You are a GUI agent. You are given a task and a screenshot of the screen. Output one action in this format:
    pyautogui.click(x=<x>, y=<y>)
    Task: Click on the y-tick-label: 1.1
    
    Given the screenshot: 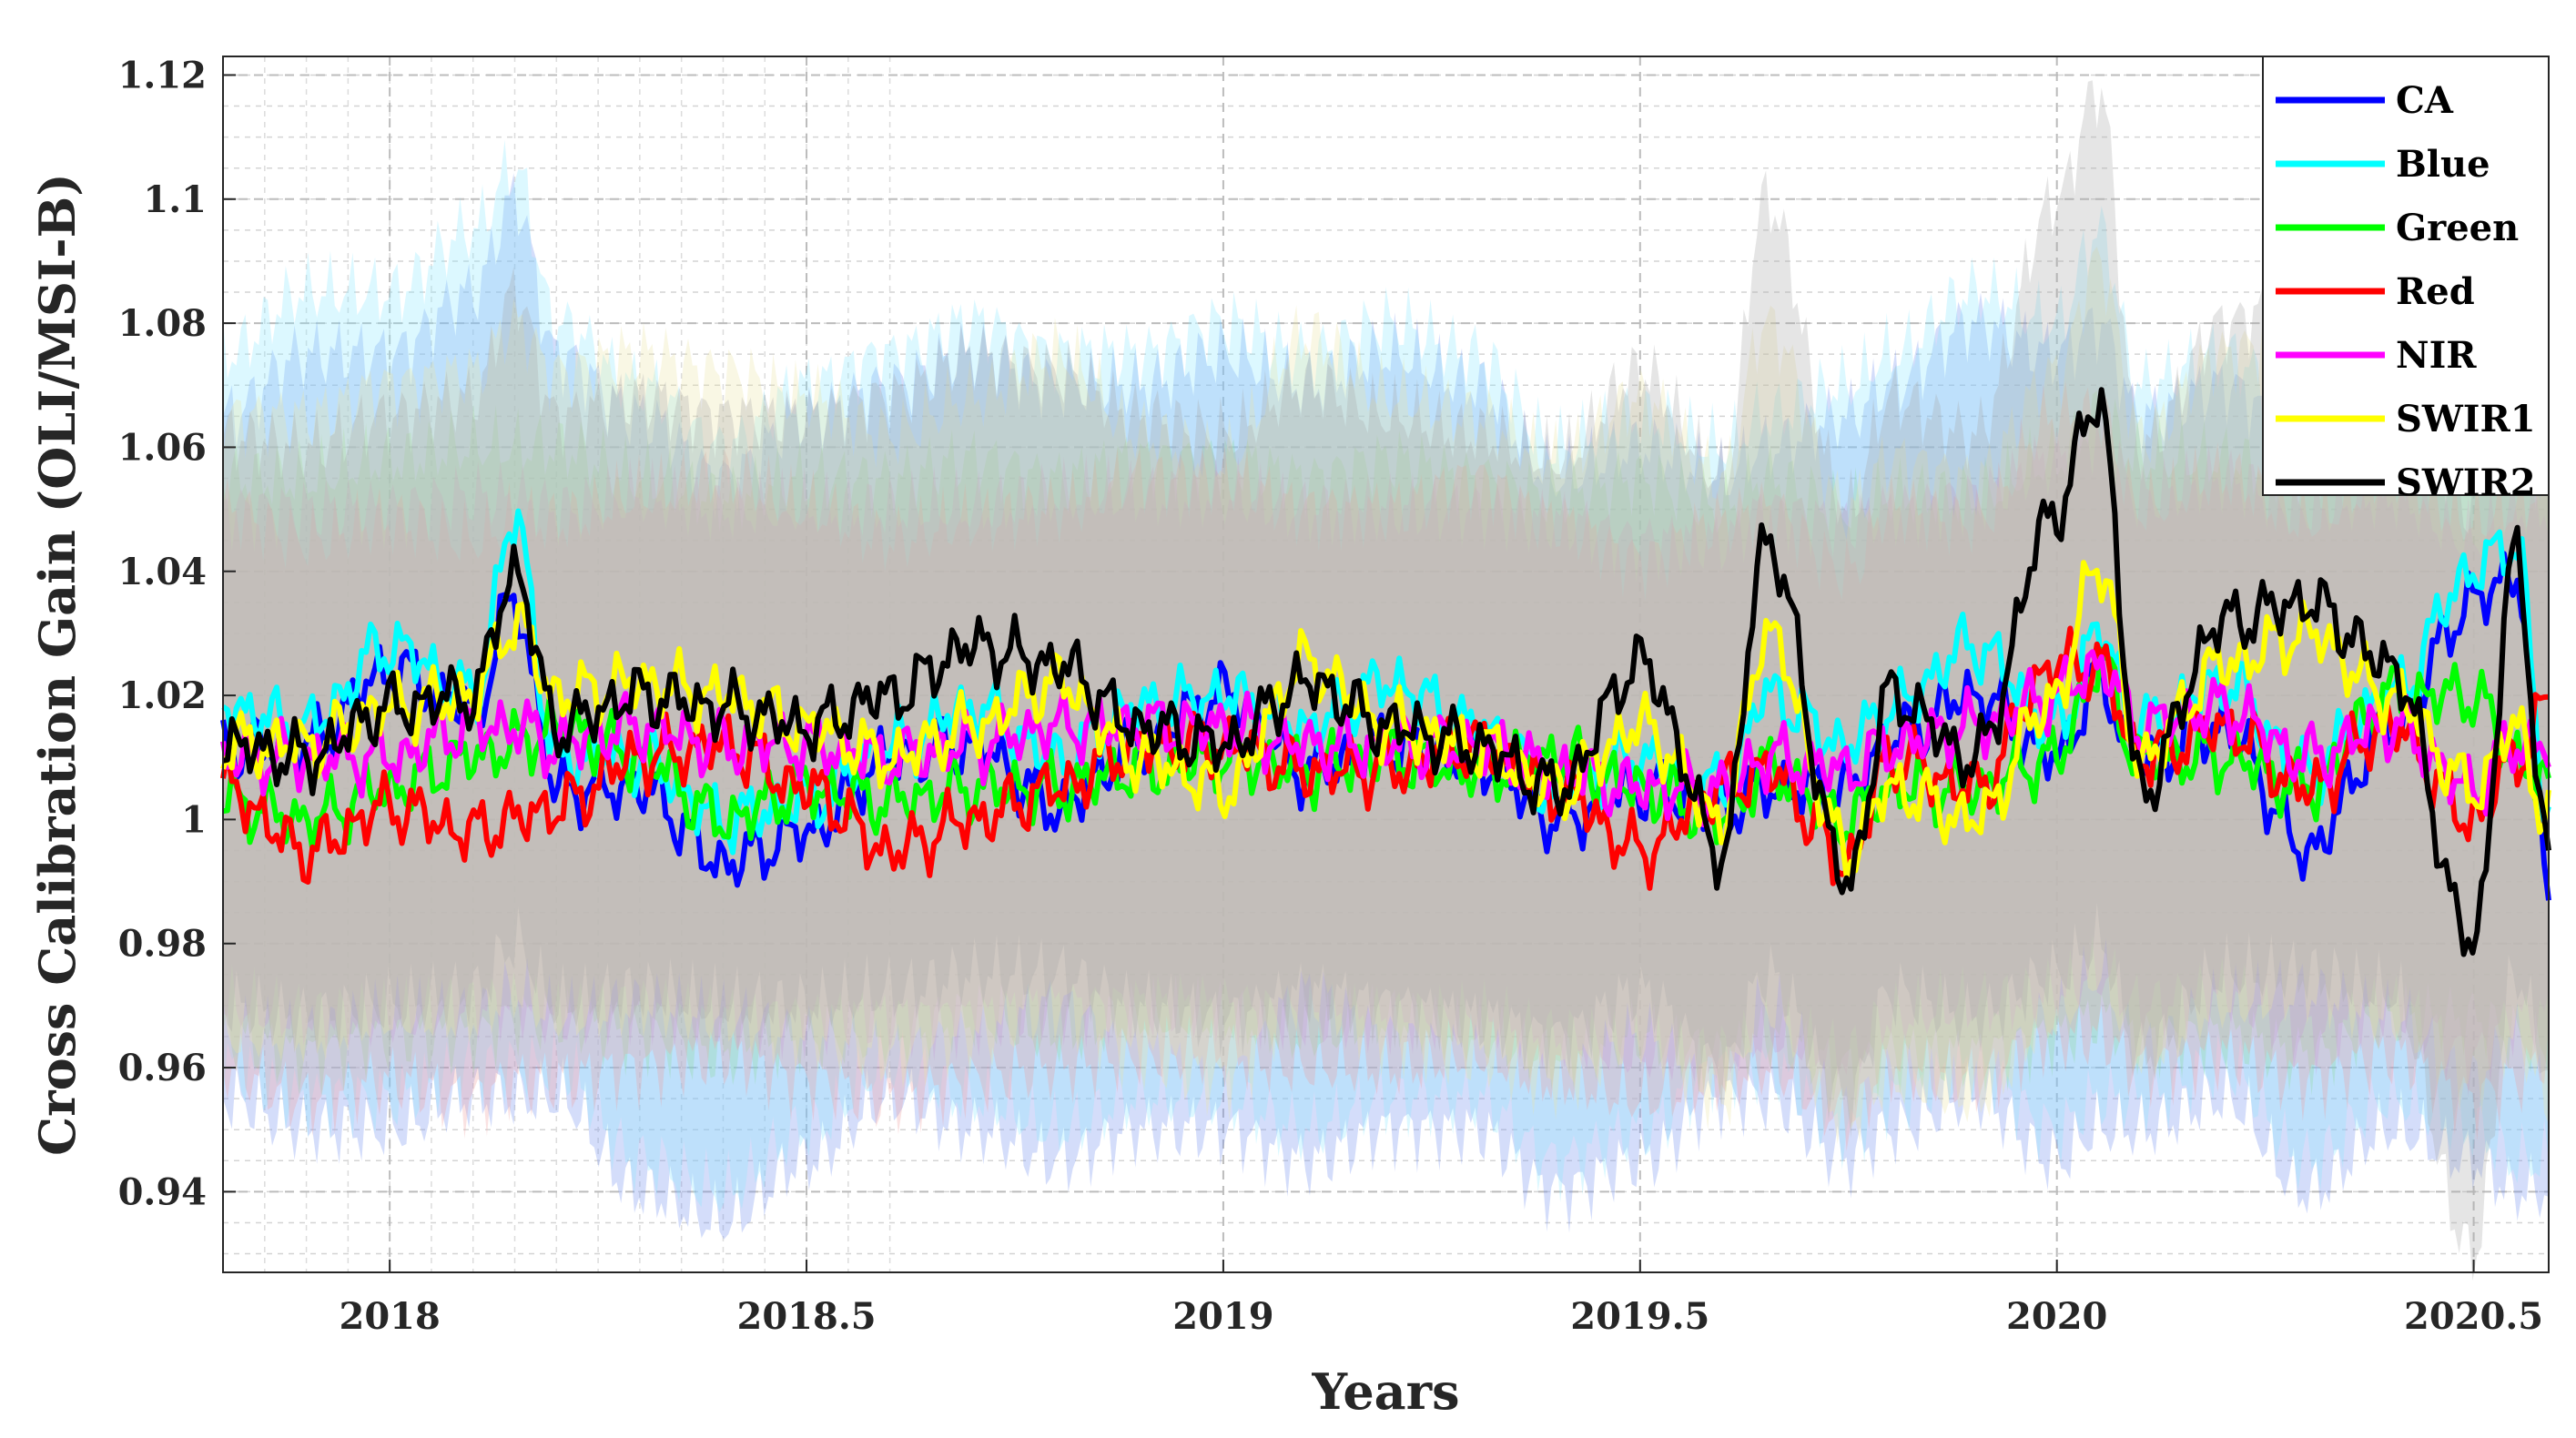 What is the action you would take?
    pyautogui.click(x=175, y=199)
    